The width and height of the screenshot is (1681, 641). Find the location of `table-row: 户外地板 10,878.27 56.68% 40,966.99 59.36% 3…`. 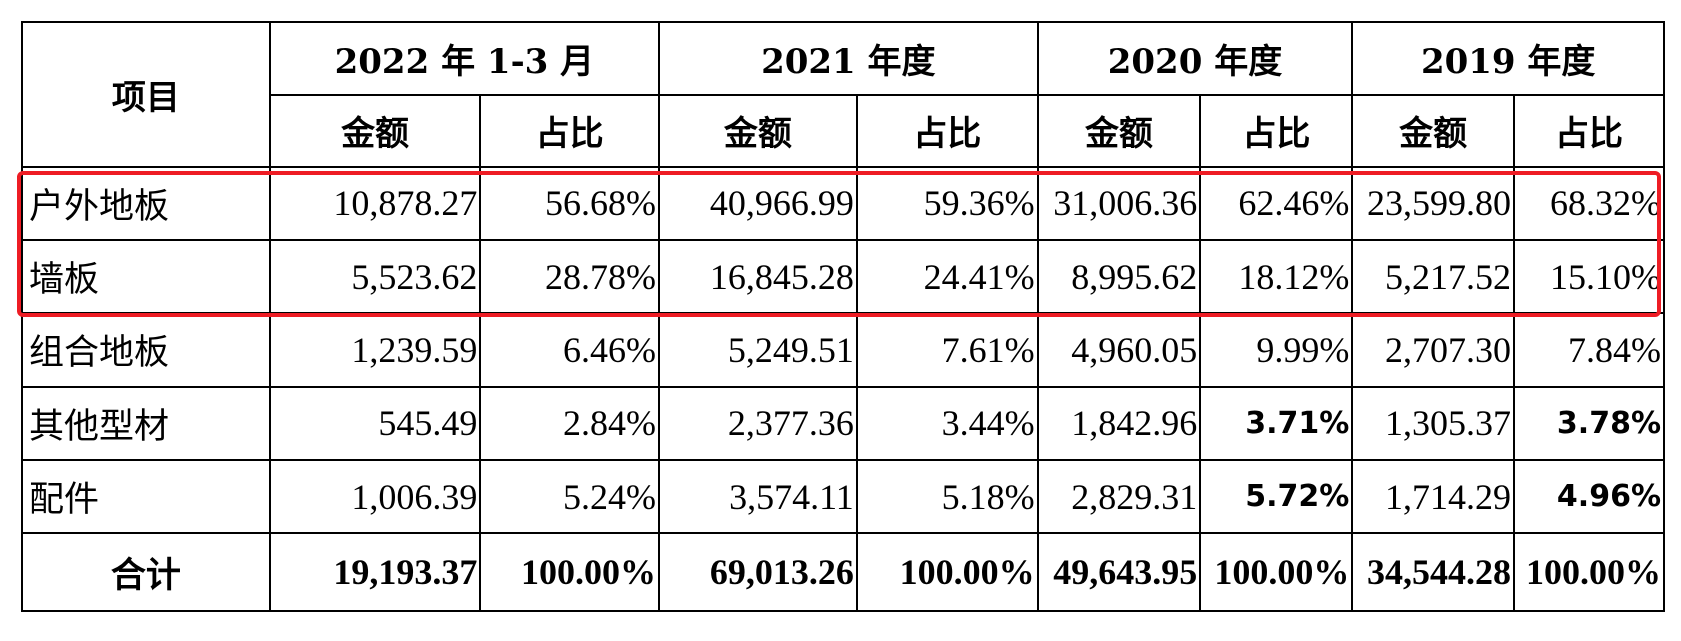

table-row: 户外地板 10,878.27 56.68% 40,966.99 59.36% 3… is located at coordinates (843, 203).